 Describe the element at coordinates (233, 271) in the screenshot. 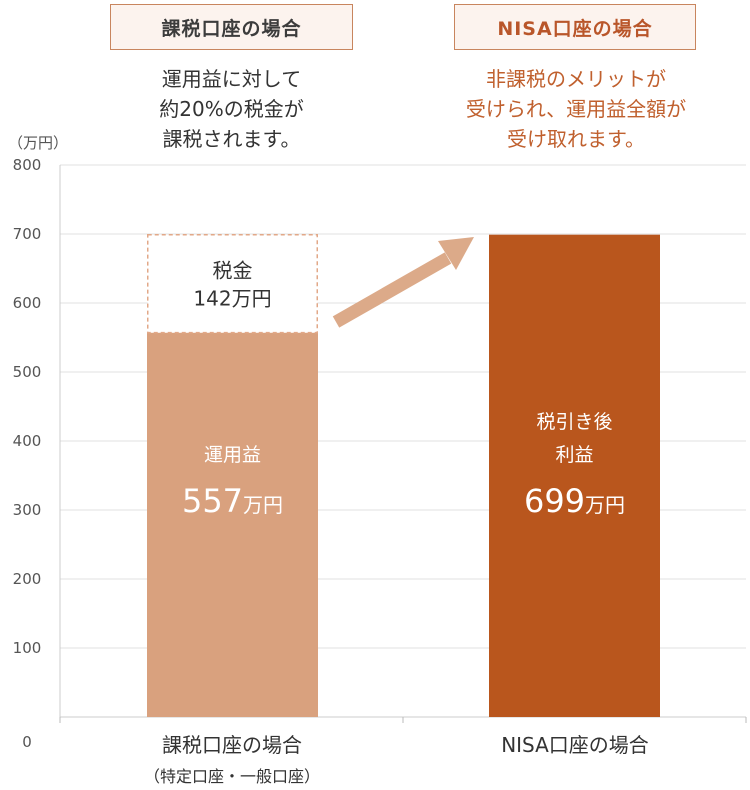

I see `tax-segment-label: 税金` at that location.